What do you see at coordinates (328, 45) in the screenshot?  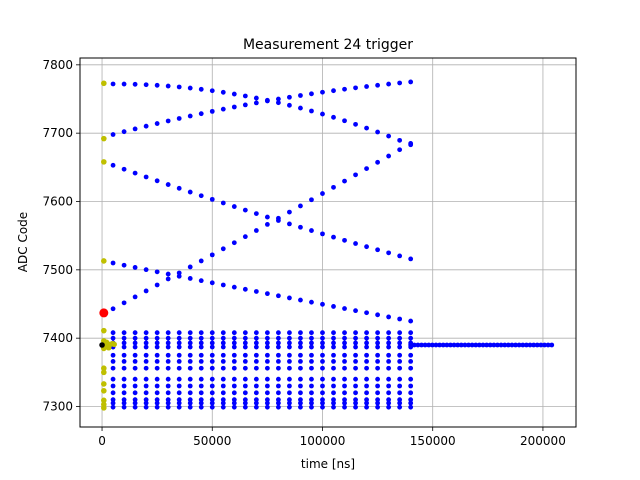 I see `chart-title: Measurement 24 trigger` at bounding box center [328, 45].